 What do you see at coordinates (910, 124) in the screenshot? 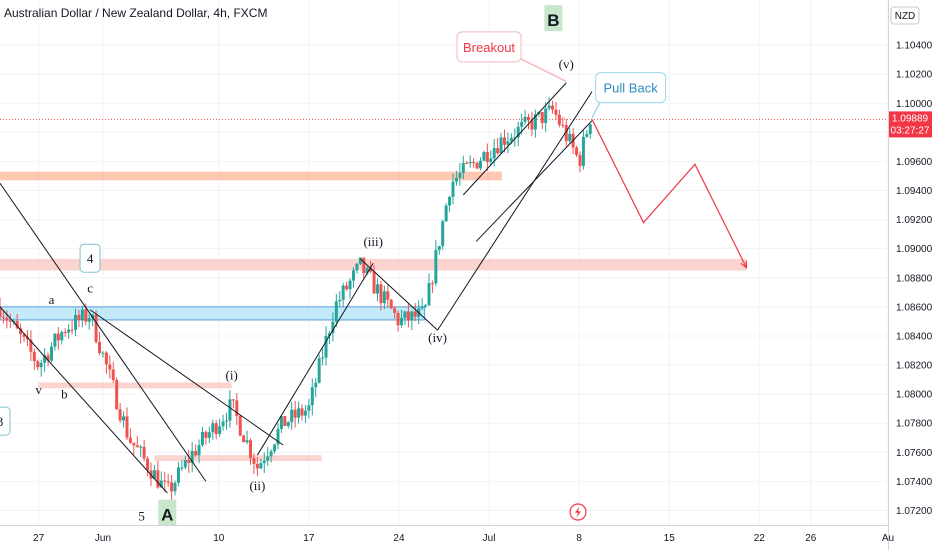
I see `last-price-tag: 1.09889 03:27:27` at bounding box center [910, 124].